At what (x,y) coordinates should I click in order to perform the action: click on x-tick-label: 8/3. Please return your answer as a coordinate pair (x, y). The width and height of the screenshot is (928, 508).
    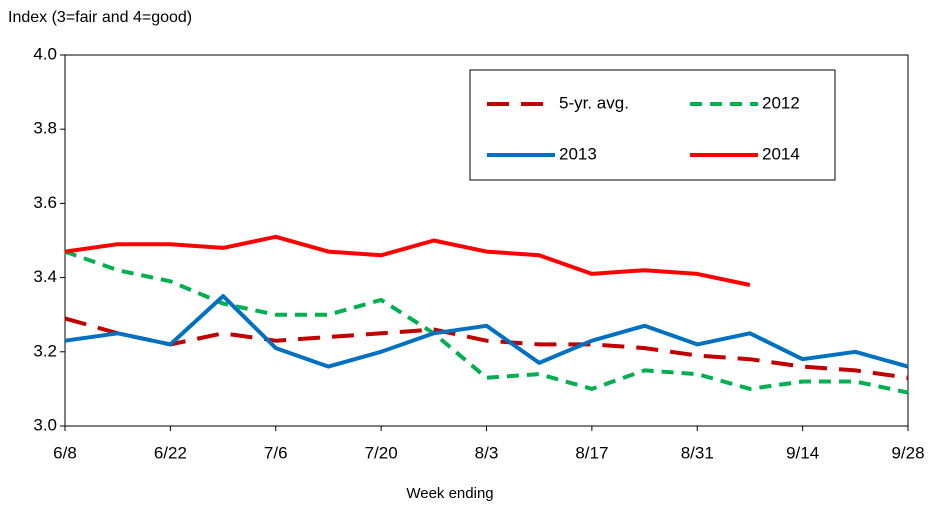
    Looking at the image, I should click on (487, 452).